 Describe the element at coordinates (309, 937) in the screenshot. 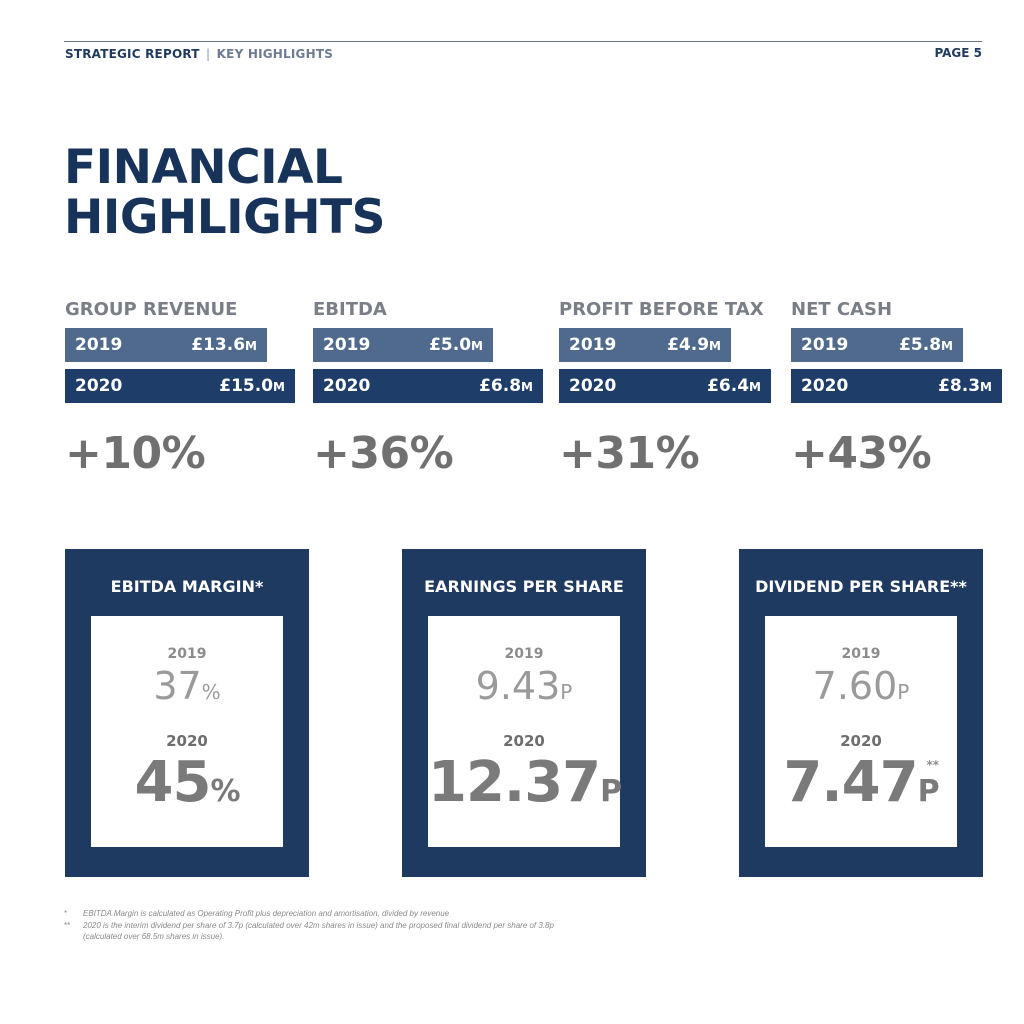

I see `footnote: (calculated over 68.5m shares in issue).` at that location.